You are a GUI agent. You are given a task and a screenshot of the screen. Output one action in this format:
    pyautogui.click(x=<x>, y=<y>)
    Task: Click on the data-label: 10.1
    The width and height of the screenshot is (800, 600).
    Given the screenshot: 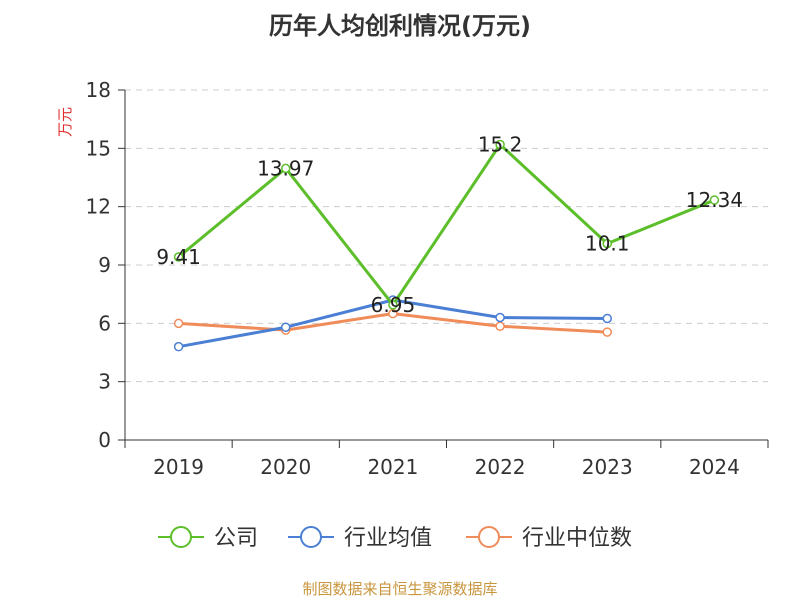 What is the action you would take?
    pyautogui.click(x=607, y=244)
    